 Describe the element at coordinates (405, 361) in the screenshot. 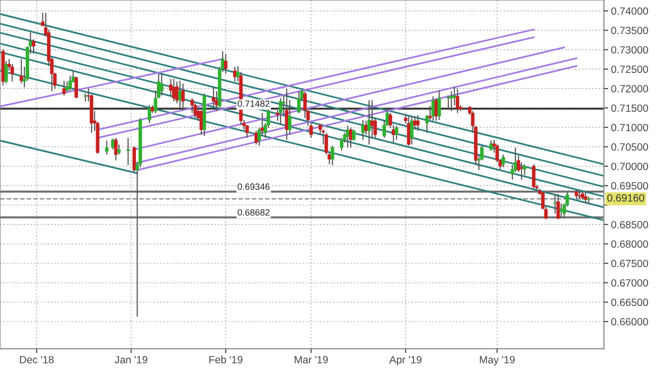

I see `x-tick-label: Apr '19` at that location.